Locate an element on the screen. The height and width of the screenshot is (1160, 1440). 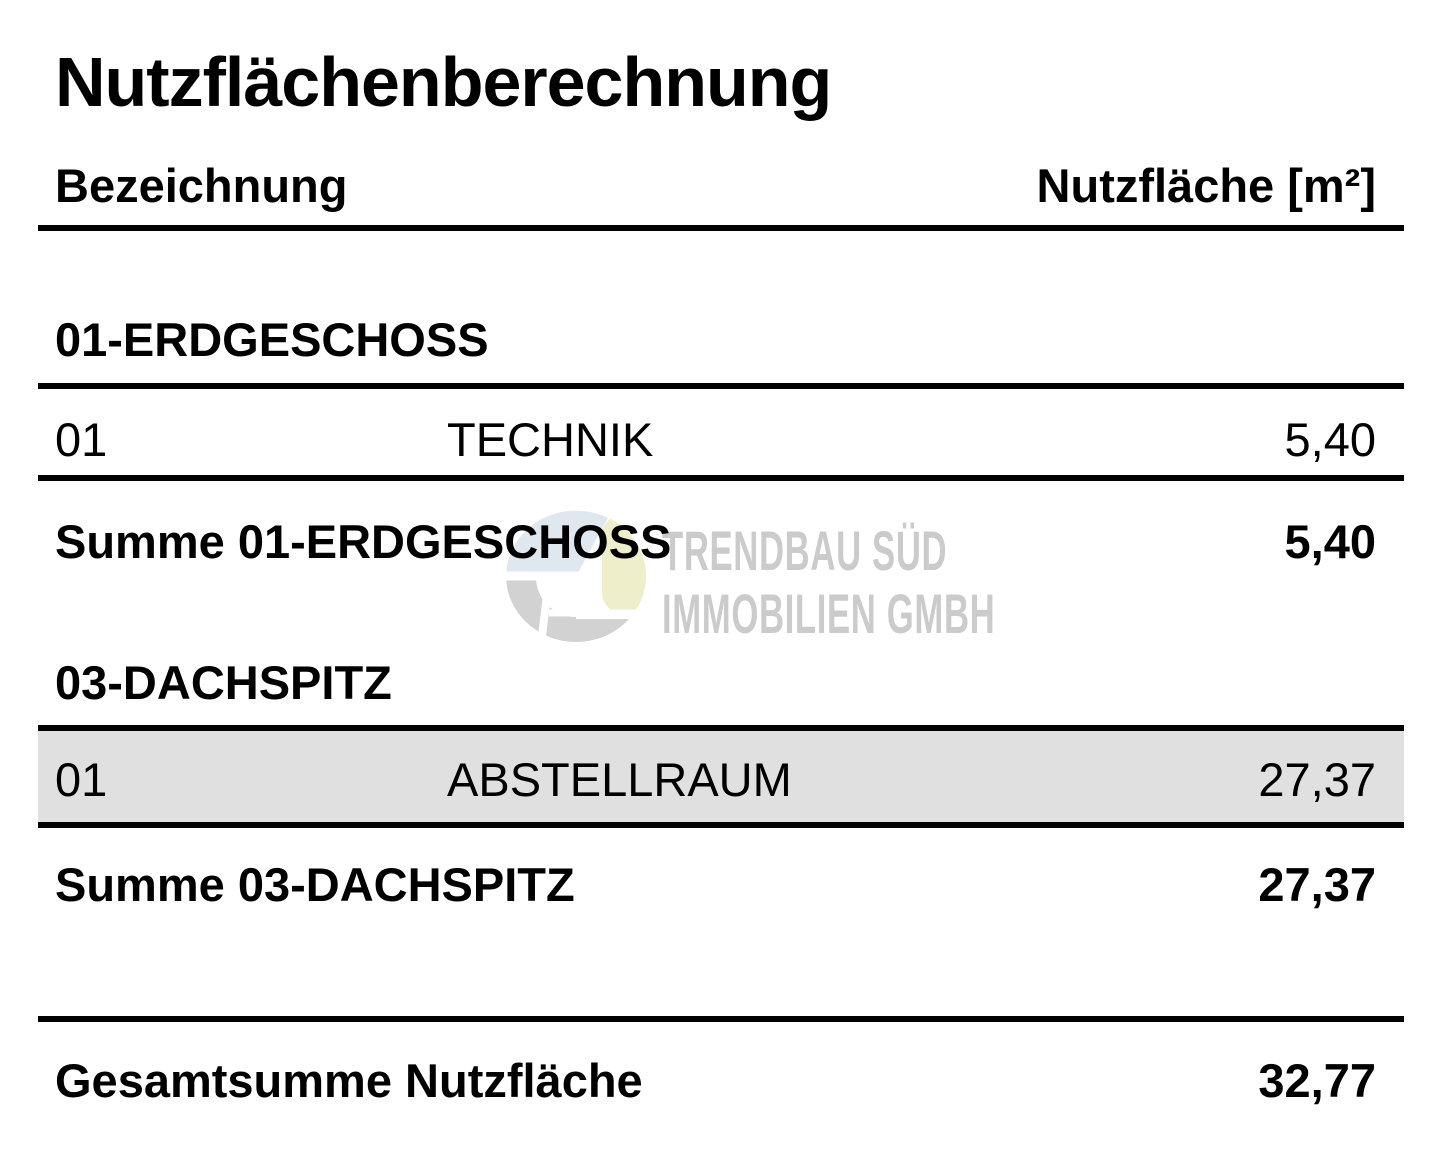
grand-total-label: Gesamtsumme Nutzfläche is located at coordinates (349, 1080).